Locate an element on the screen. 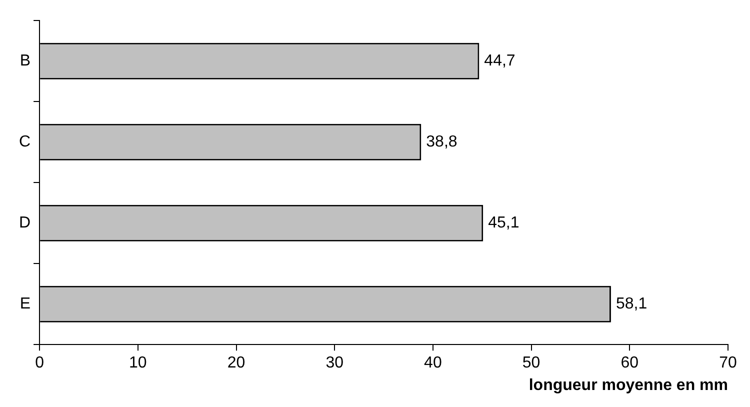 Image resolution: width=750 pixels, height=407 pixels. x-axis-title: longueur moyenne en mm is located at coordinates (628, 385).